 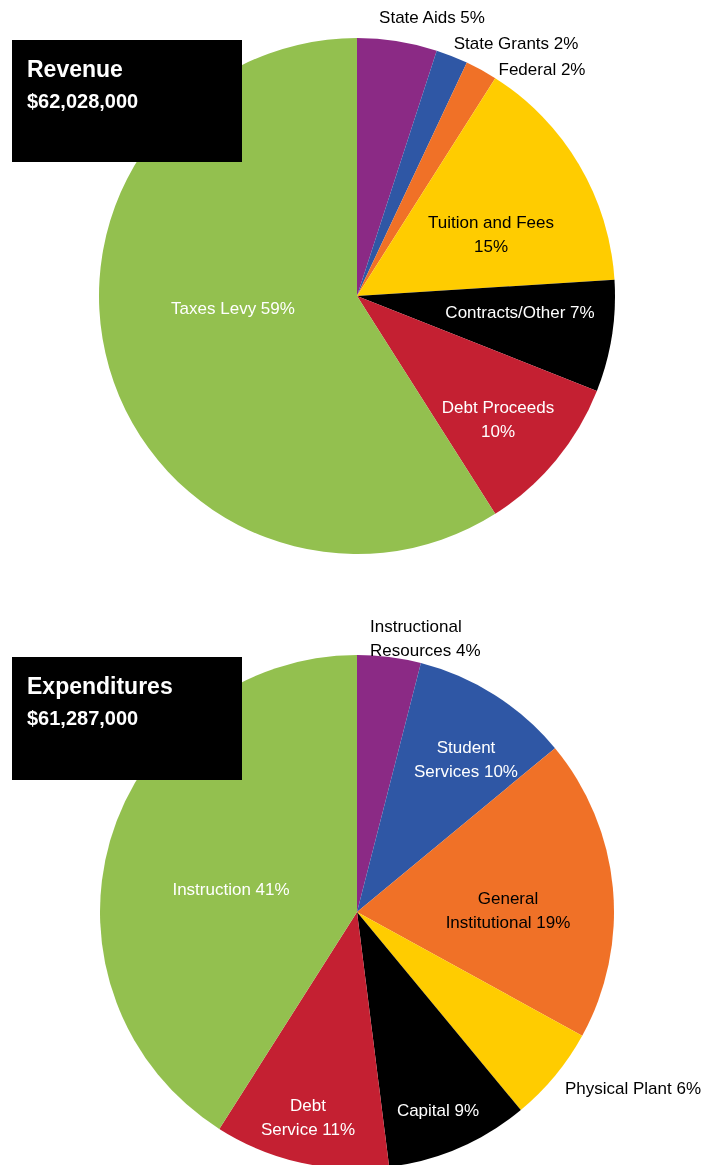 What do you see at coordinates (308, 1117) in the screenshot?
I see `slice-label: Debt Service 11%` at bounding box center [308, 1117].